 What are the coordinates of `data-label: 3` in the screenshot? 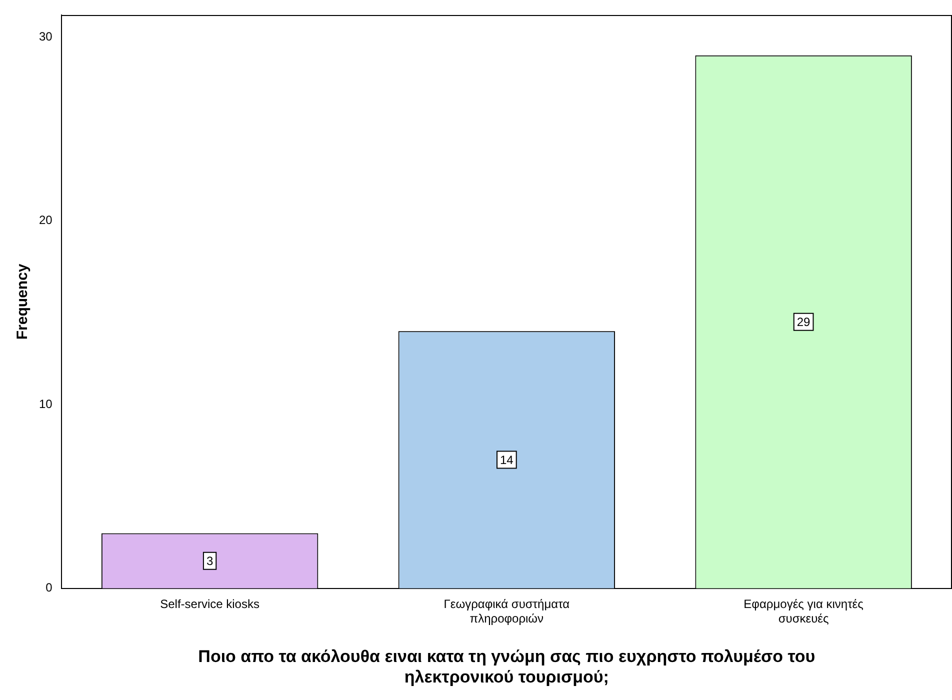 It's located at (210, 561).